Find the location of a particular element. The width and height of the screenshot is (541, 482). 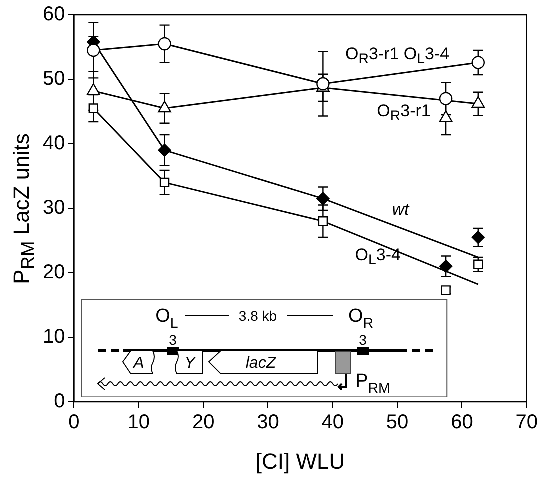

series-label: wt is located at coordinates (401, 210).